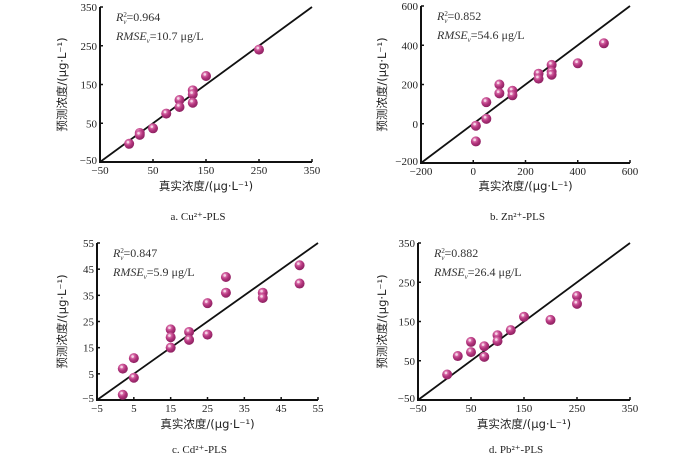  What do you see at coordinates (137, 18) in the screenshot?
I see `r2-annotation: R2 v=0.964` at bounding box center [137, 18].